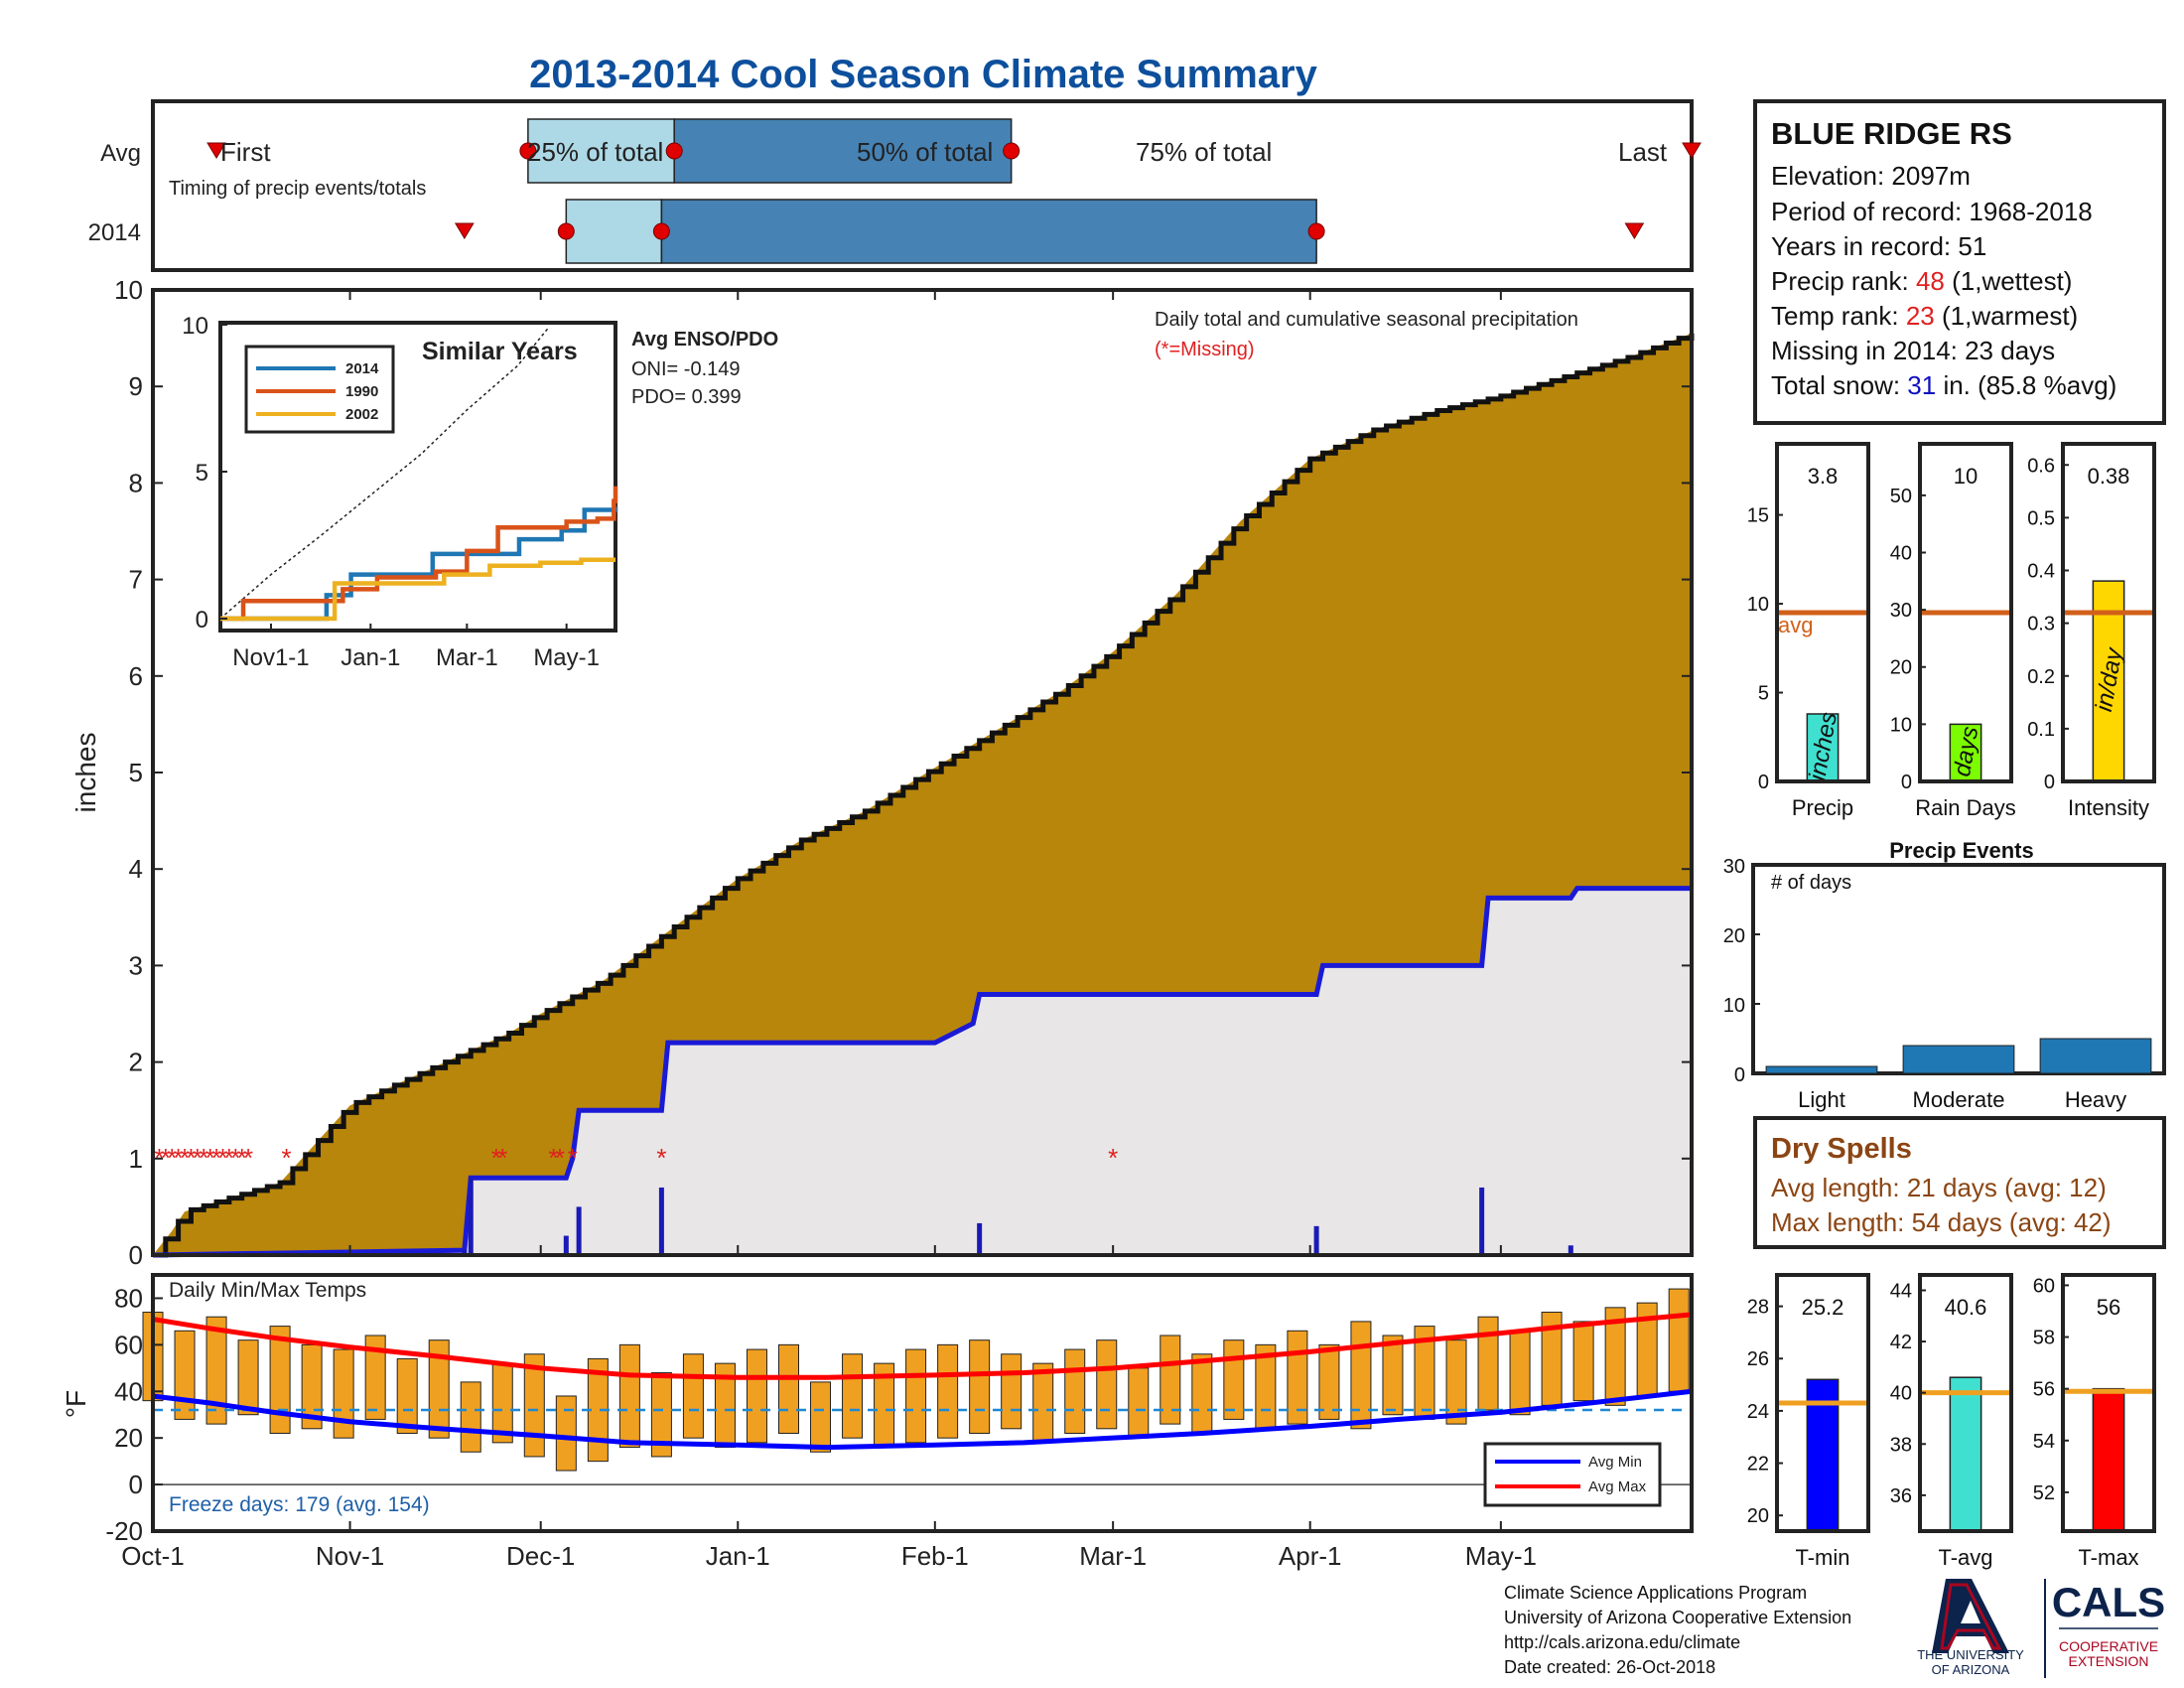 This screenshot has width=2184, height=1688. What do you see at coordinates (362, 368) in the screenshot?
I see `legend-label-2014: 2014` at bounding box center [362, 368].